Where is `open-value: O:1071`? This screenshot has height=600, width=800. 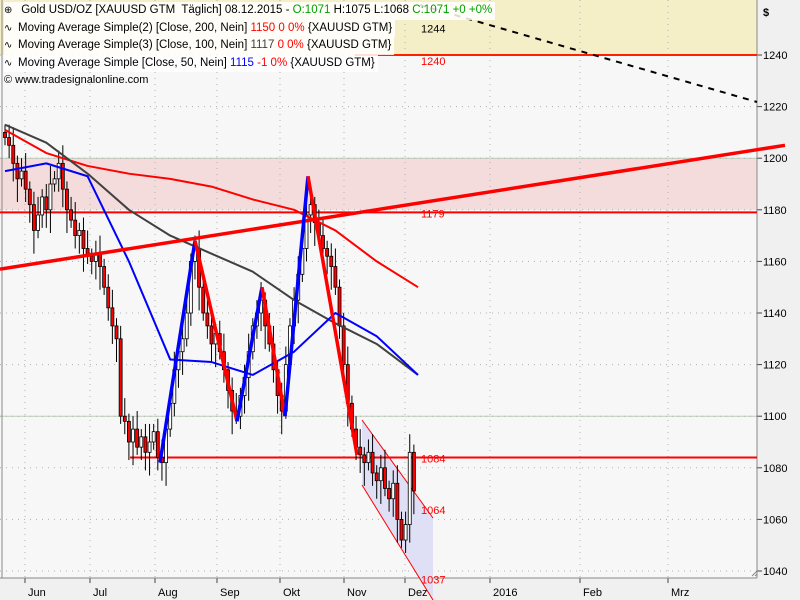 open-value: O:1071 is located at coordinates (311, 10).